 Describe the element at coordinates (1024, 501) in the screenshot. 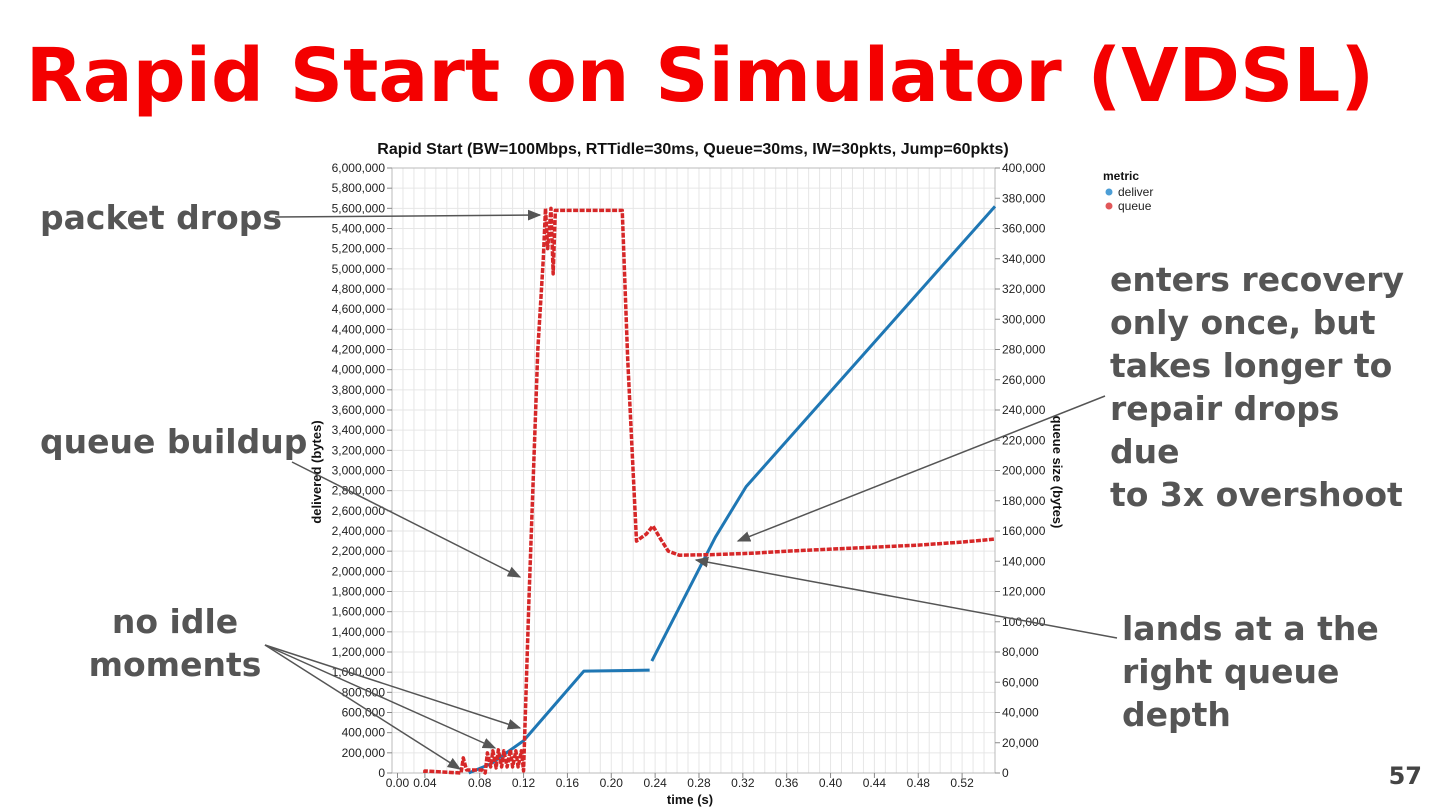

I see `y-right-tick-label: 180,000` at that location.